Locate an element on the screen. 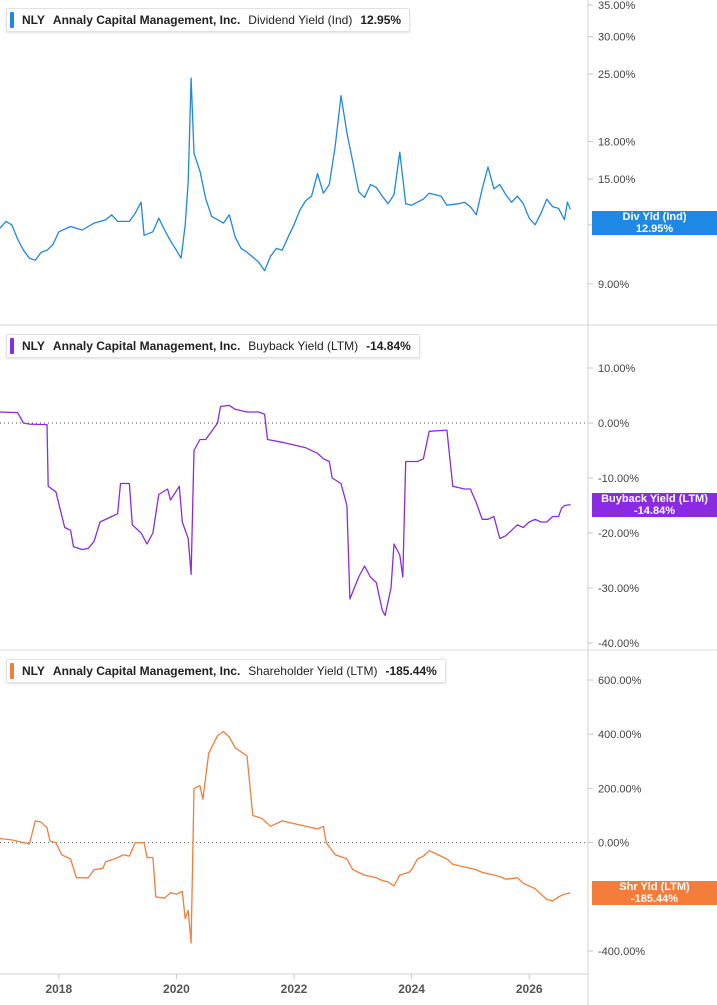  y-tick-label: 9.00% is located at coordinates (613, 285).